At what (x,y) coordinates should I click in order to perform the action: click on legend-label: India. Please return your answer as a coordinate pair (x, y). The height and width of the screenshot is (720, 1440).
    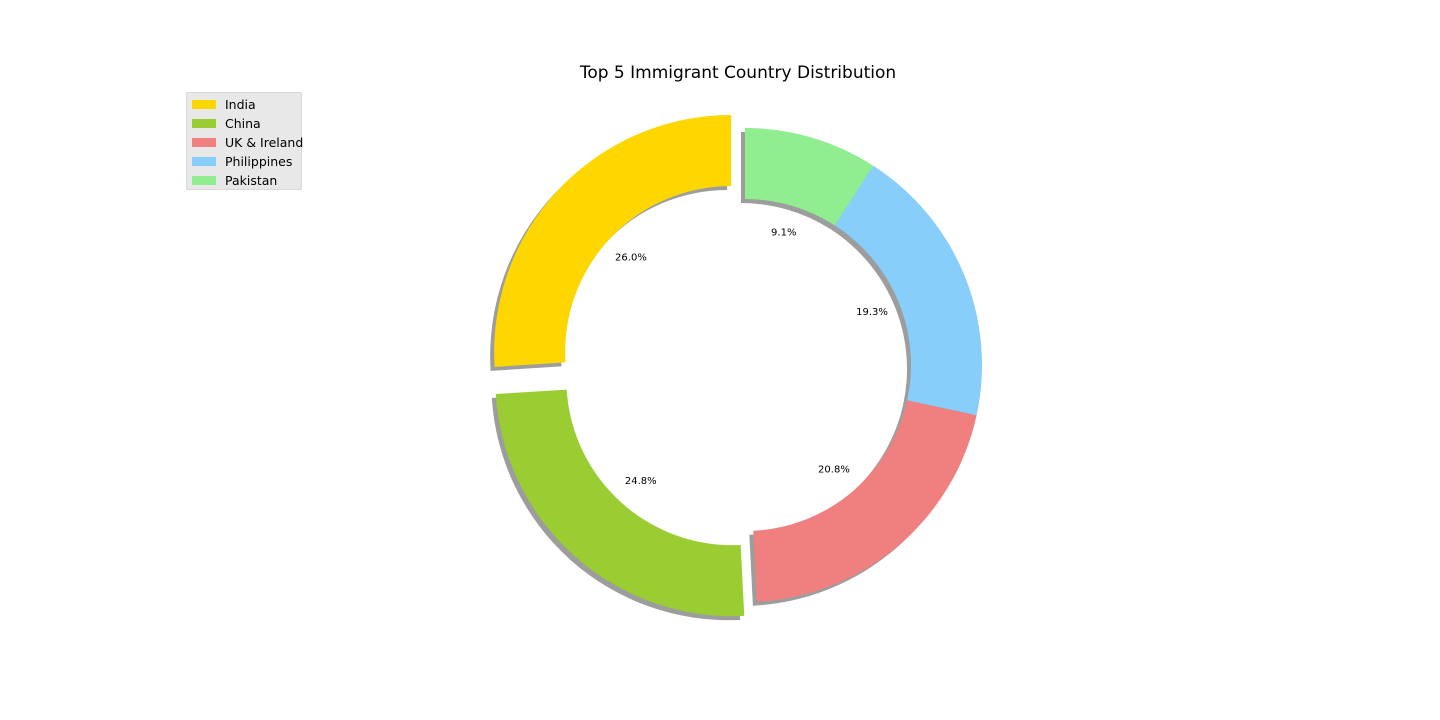
    Looking at the image, I should click on (240, 104).